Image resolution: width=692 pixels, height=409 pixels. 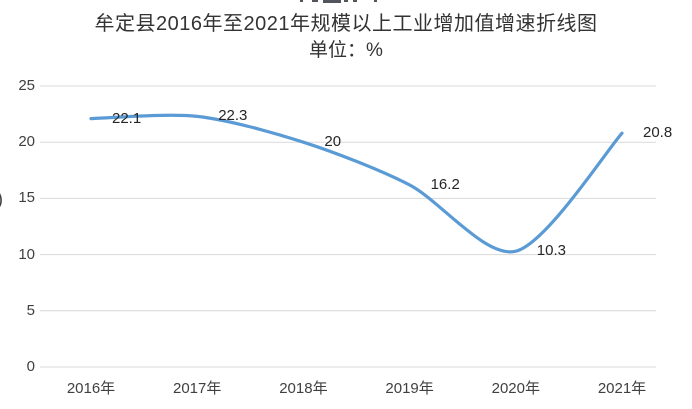 What do you see at coordinates (346, 50) in the screenshot?
I see `chart-subtitle: 单位：%` at bounding box center [346, 50].